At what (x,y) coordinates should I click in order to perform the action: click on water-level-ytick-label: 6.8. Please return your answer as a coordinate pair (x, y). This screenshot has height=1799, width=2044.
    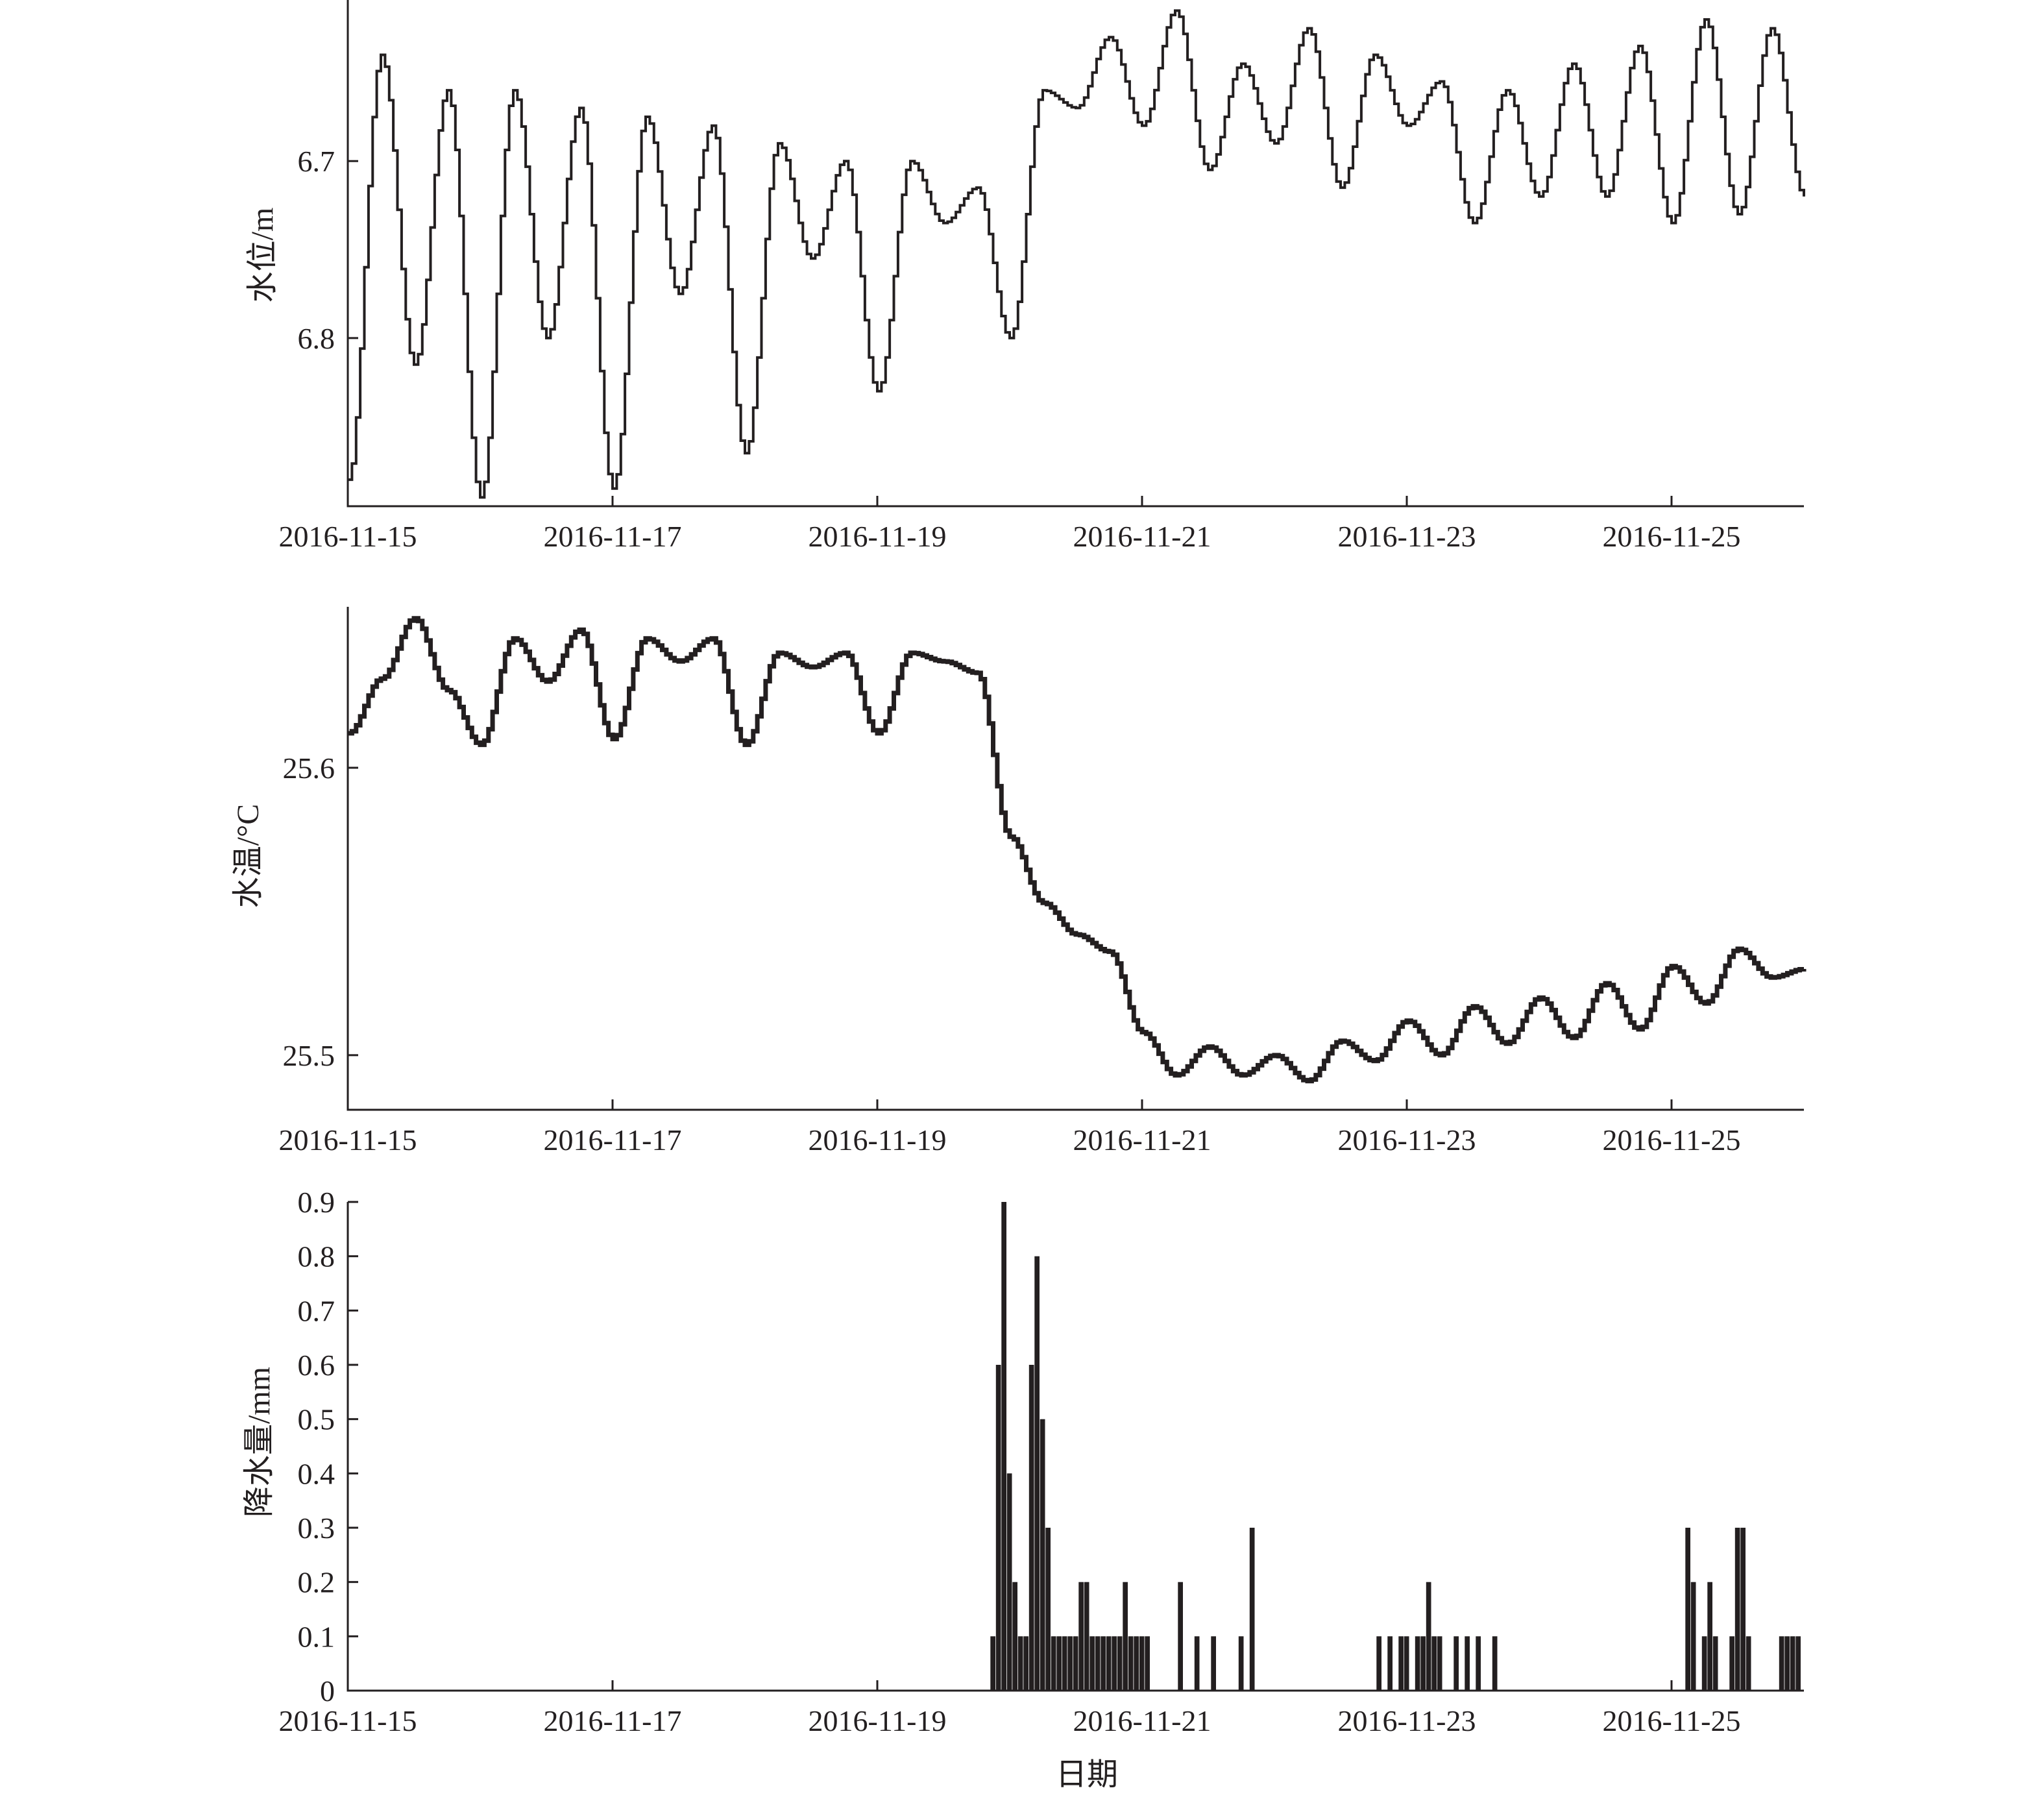
    Looking at the image, I should click on (316, 339).